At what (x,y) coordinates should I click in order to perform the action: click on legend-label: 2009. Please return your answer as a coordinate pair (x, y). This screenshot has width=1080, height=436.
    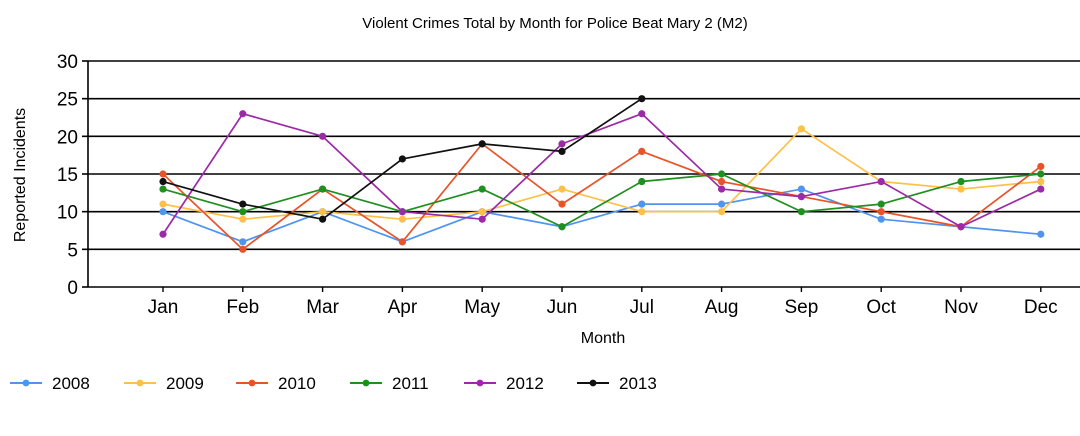
    Looking at the image, I should click on (185, 383).